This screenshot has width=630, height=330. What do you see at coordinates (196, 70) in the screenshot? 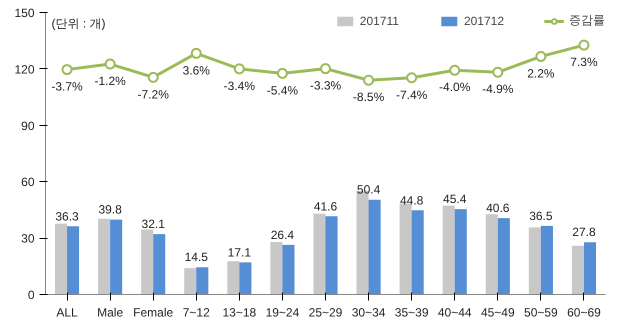
I see `data-label: 3.6%` at bounding box center [196, 70].